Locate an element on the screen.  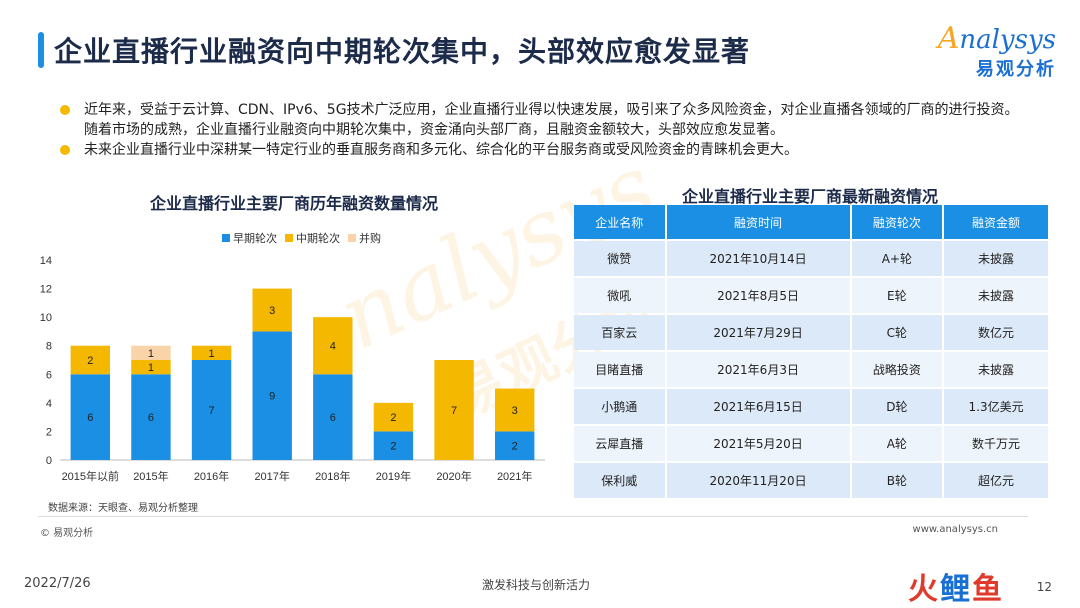
legend-swatch-early is located at coordinates (226, 238).